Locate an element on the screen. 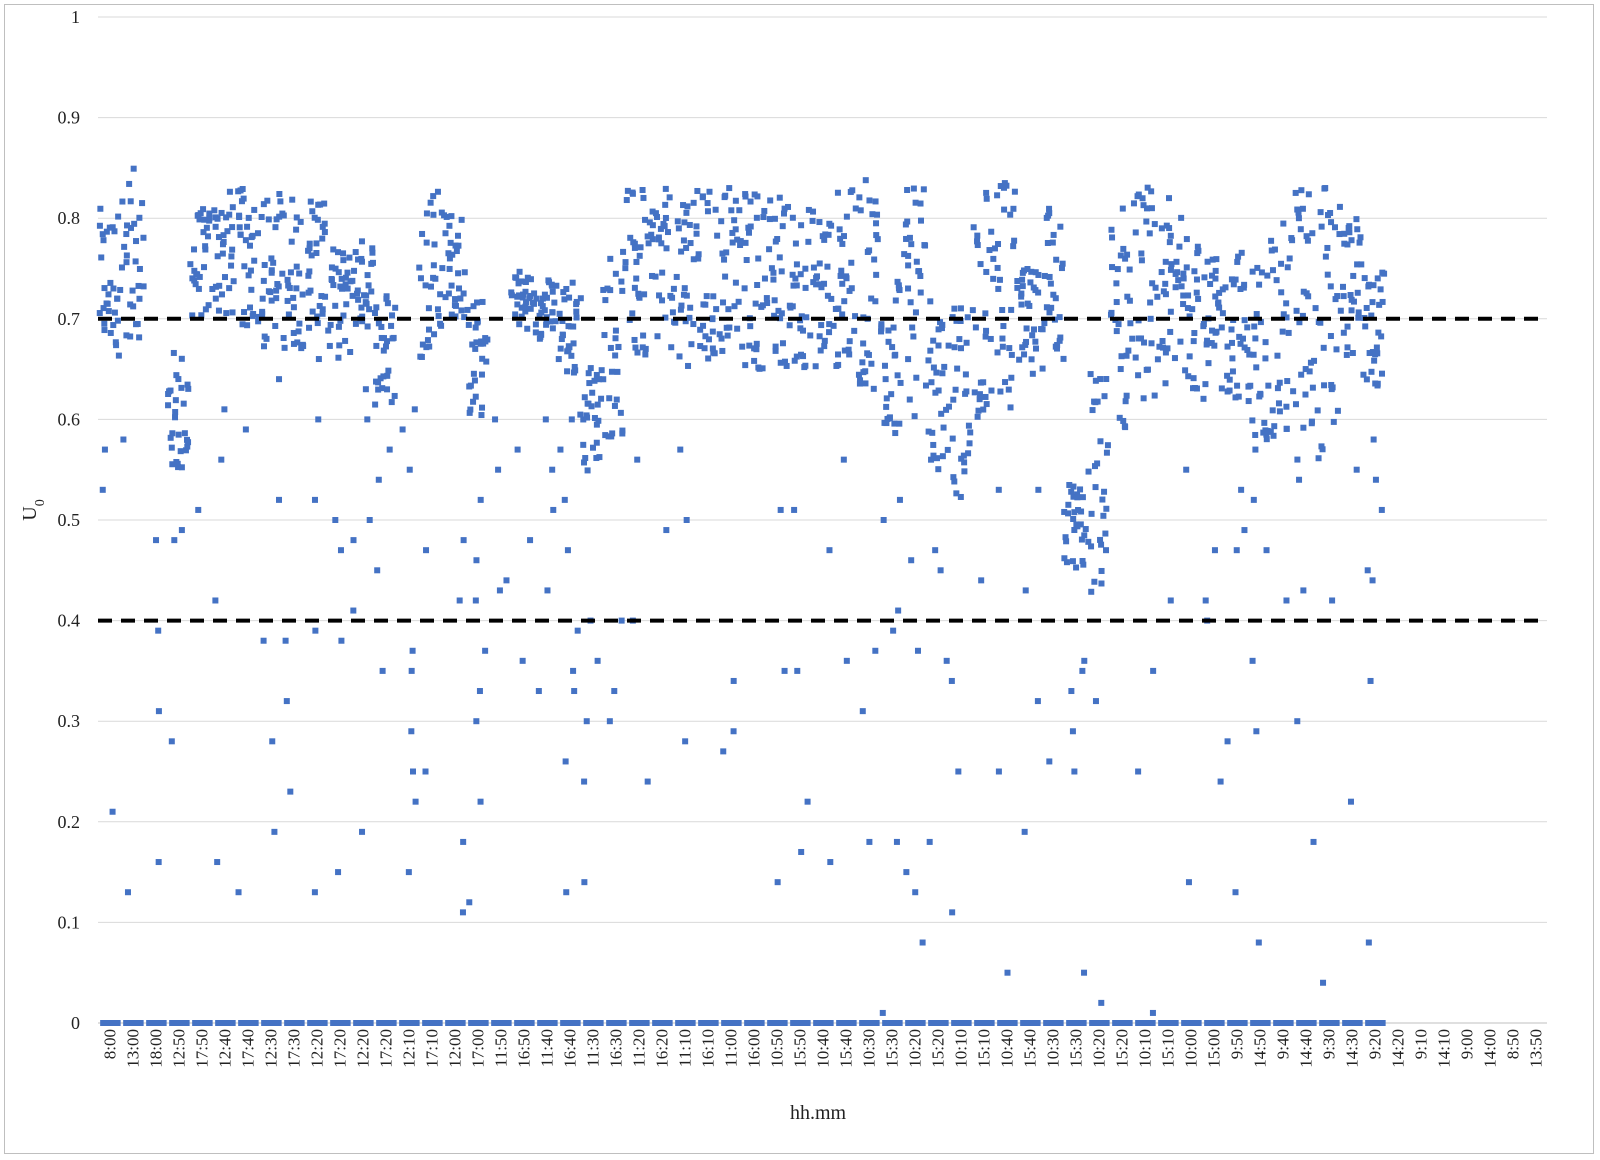 The image size is (1600, 1160). x-tick-label: 11:00 is located at coordinates (731, 1048).